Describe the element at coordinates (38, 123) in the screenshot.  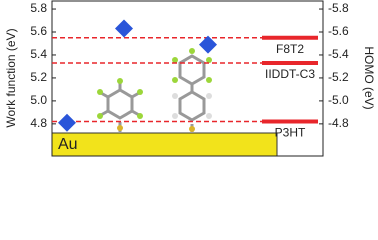
I see `y-tick-label: 4.8` at that location.